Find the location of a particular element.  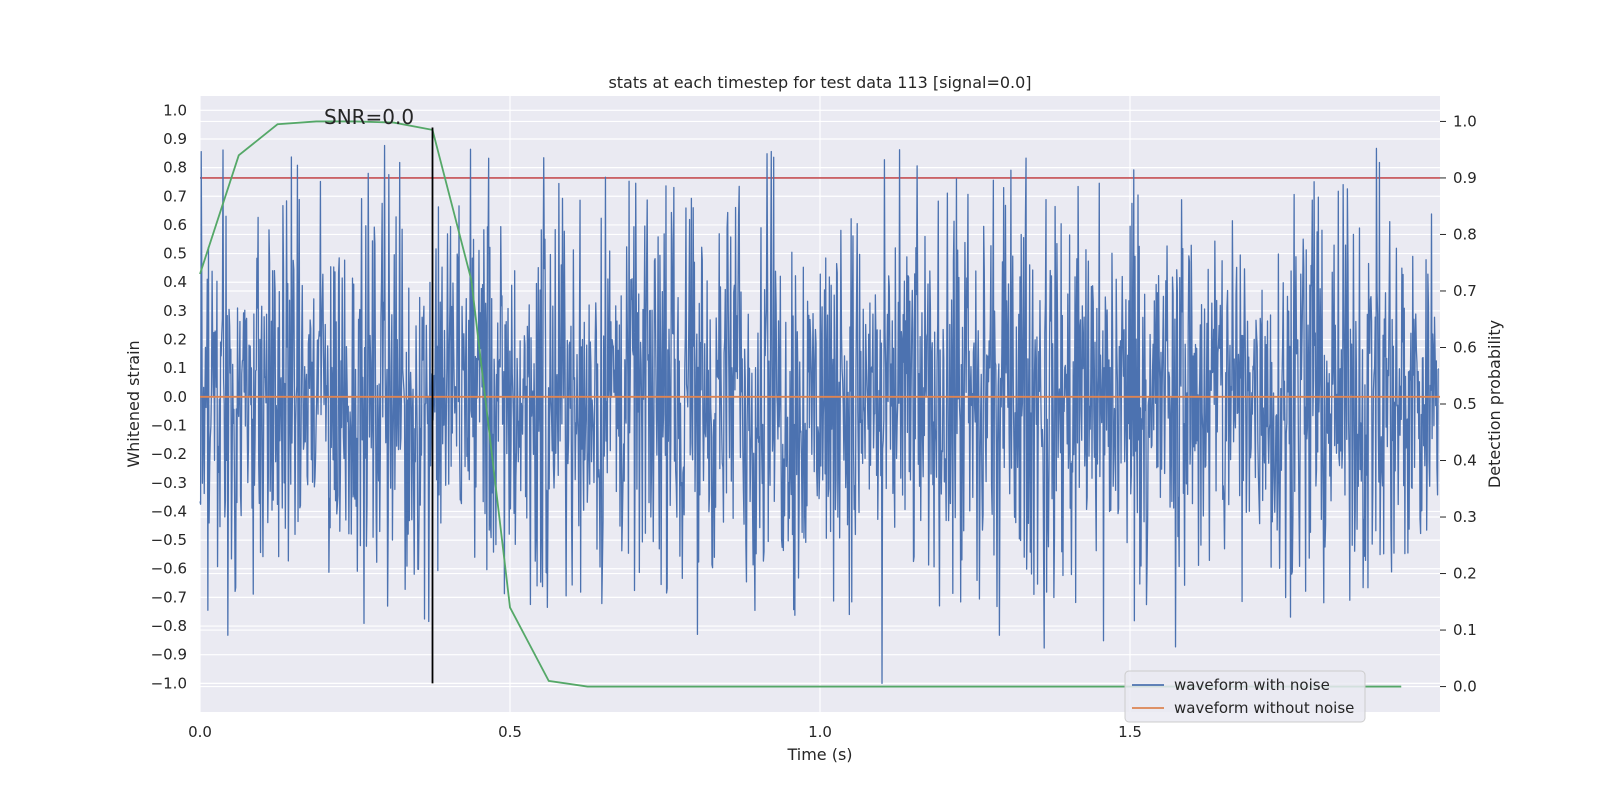

x-tick-label: 1.0 is located at coordinates (820, 732).